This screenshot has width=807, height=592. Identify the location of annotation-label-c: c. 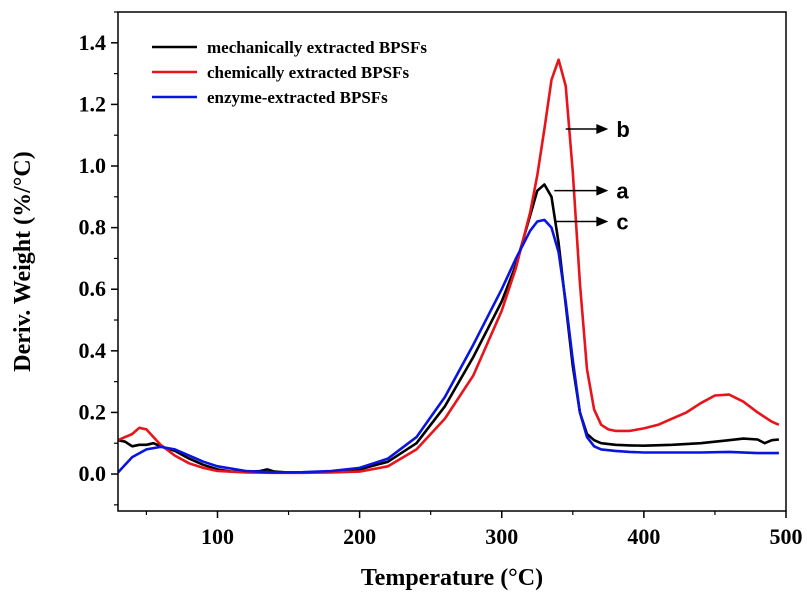
(622, 221).